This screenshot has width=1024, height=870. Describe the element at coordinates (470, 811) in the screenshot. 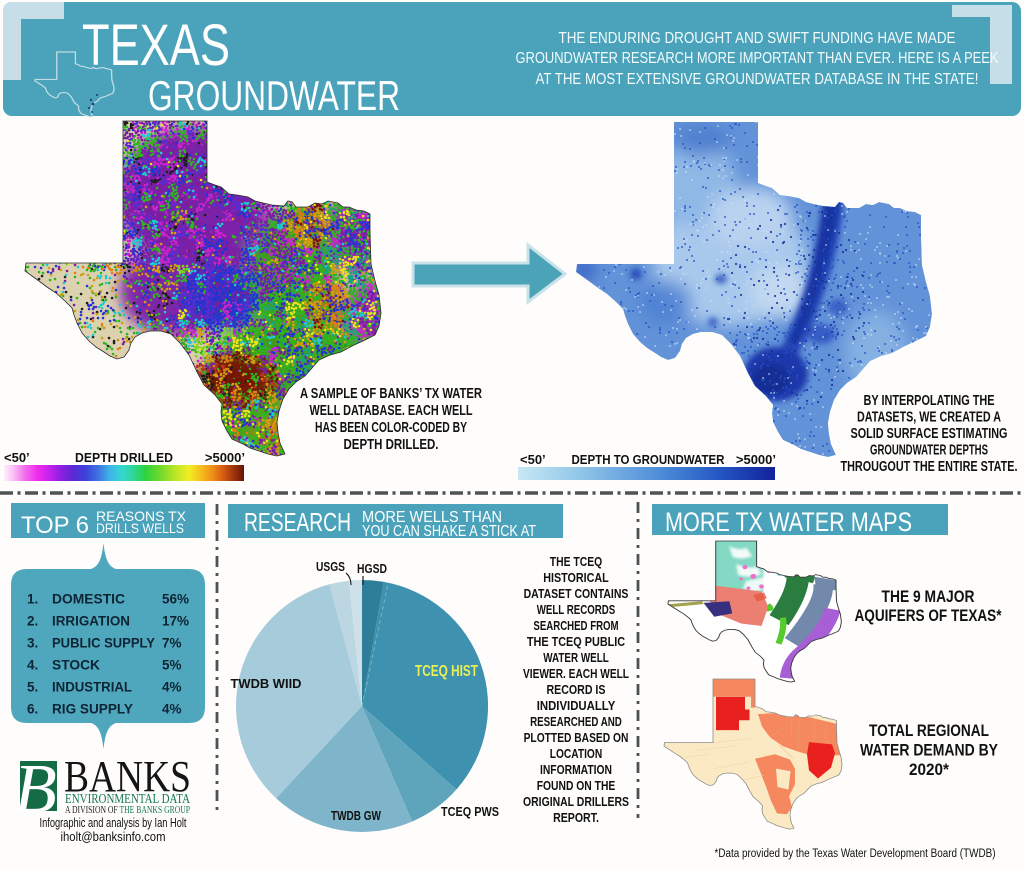

I see `svg-text: TCEQ PWS` at that location.